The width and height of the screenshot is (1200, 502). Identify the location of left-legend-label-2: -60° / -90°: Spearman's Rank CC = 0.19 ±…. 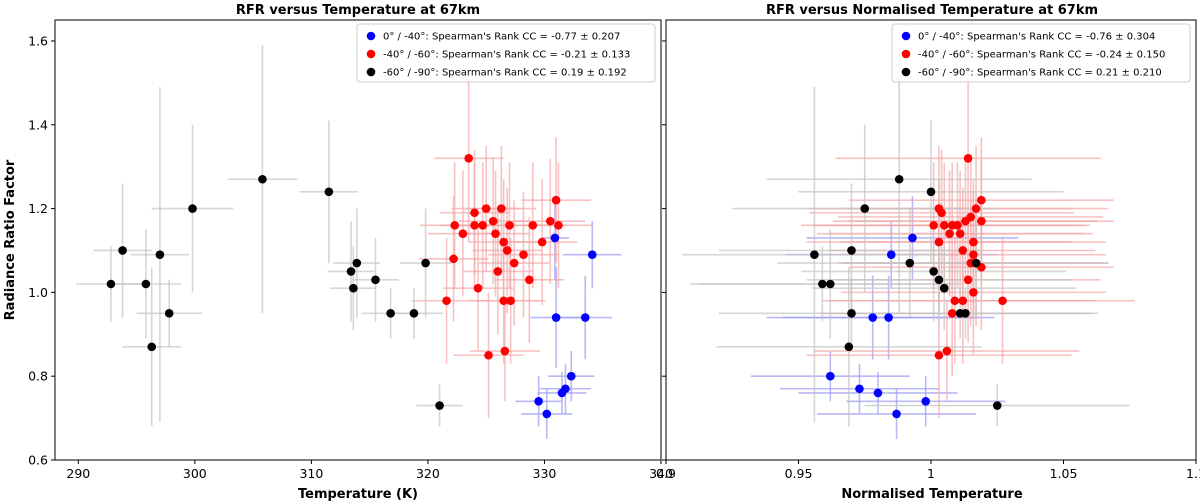
(505, 73).